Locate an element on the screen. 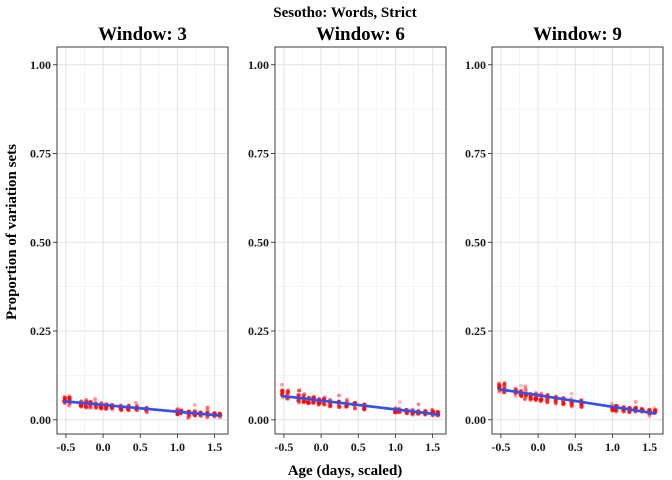 This screenshot has width=672, height=480. facet-title: Window: 3 is located at coordinates (142, 34).